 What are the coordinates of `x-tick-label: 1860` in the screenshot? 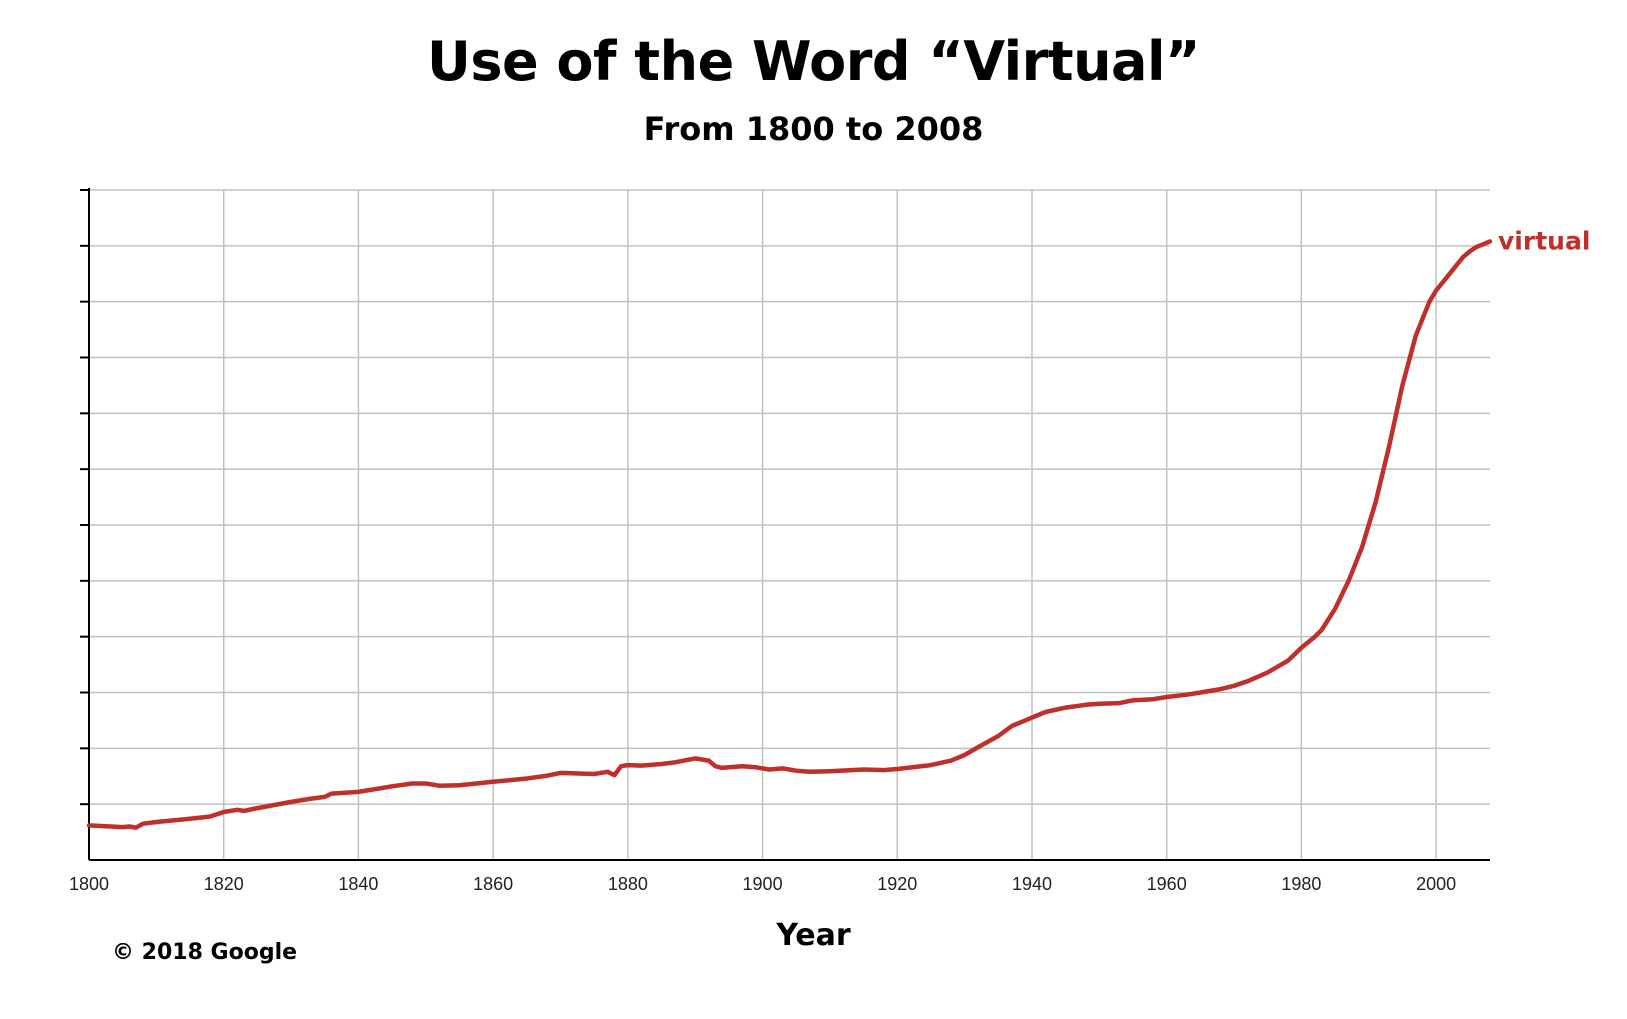 It's located at (493, 884).